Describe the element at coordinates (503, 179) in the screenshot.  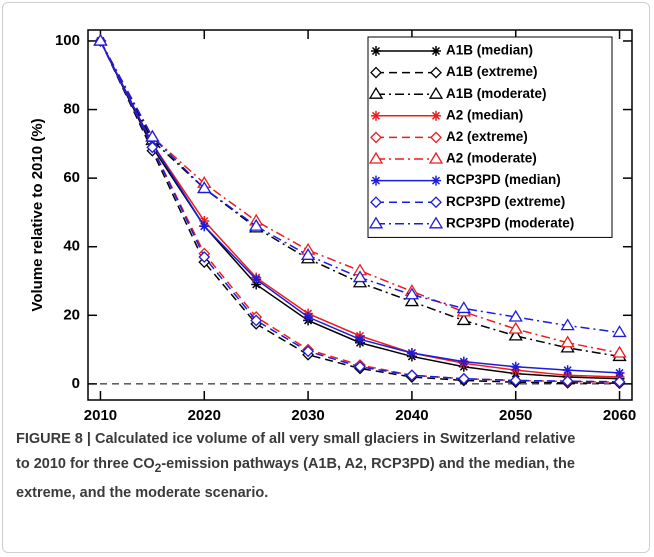
I see `legend-label: RCP3PD (median)` at that location.